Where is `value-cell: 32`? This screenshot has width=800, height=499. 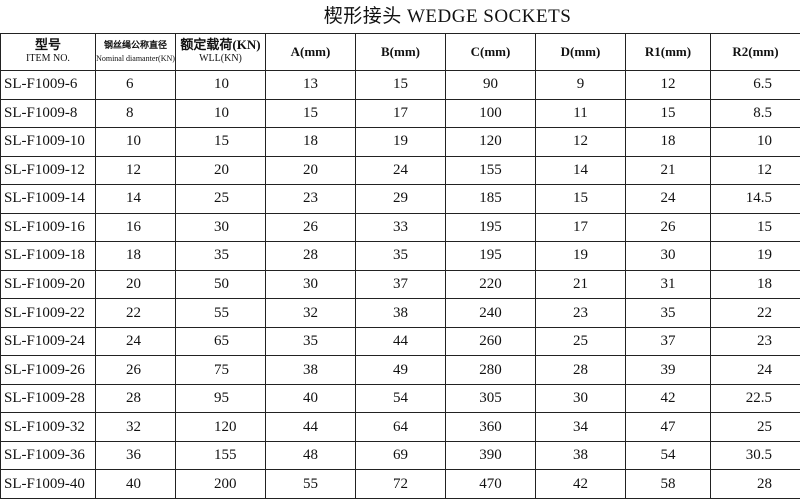 value-cell: 32 is located at coordinates (135, 427).